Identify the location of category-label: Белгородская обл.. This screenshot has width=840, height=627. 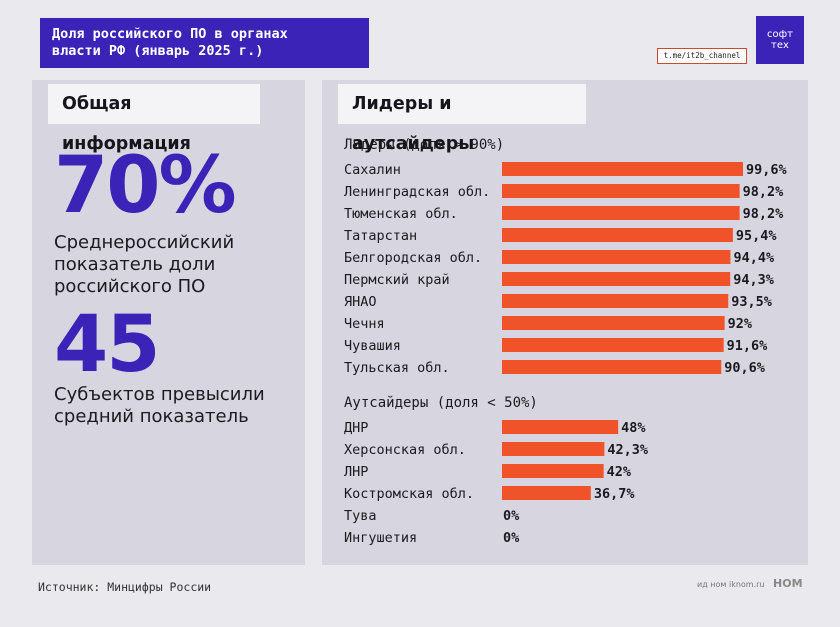
(413, 258).